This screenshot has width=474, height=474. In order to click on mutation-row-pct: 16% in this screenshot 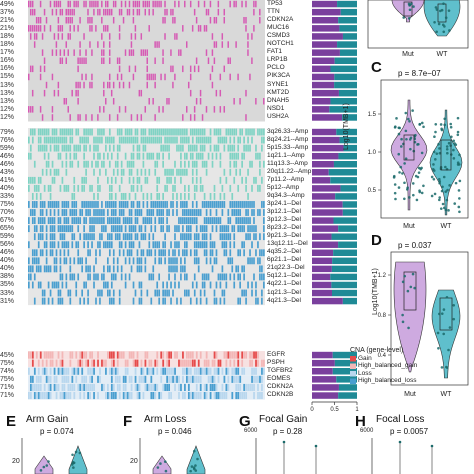, I will do `click(7, 61)`.